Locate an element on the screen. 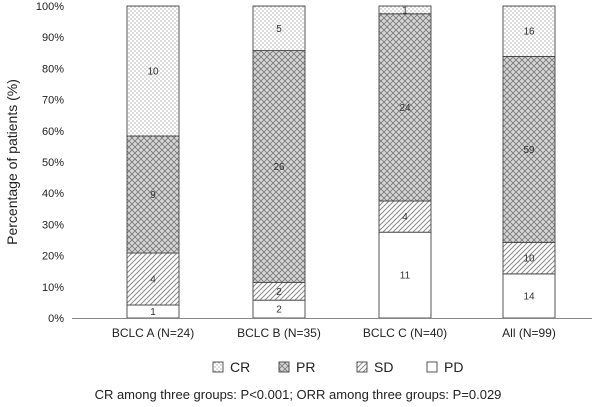 Image resolution: width=596 pixels, height=407 pixels. y-axis-title-group: Percentage of patients (%) is located at coordinates (12, 162).